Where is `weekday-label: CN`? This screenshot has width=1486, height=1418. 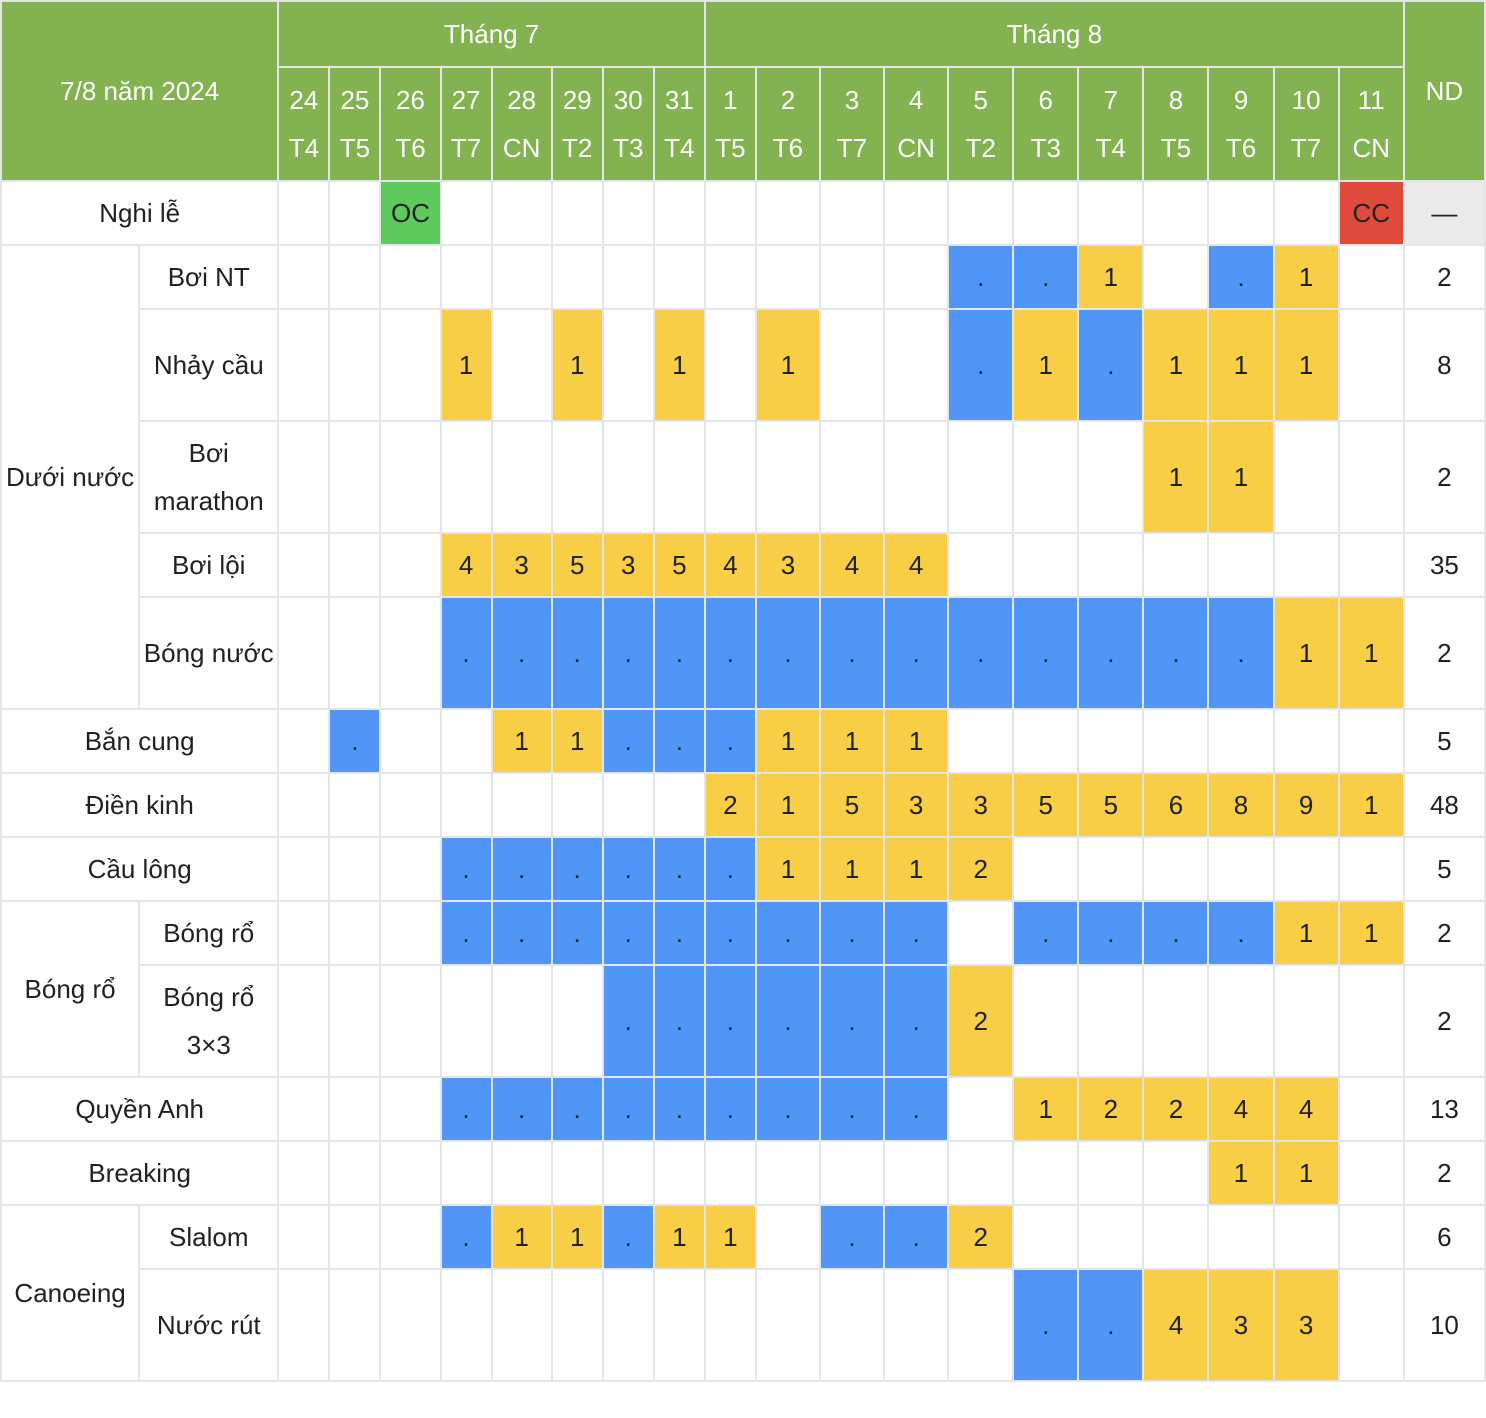
weekday-label: CN is located at coordinates (916, 148).